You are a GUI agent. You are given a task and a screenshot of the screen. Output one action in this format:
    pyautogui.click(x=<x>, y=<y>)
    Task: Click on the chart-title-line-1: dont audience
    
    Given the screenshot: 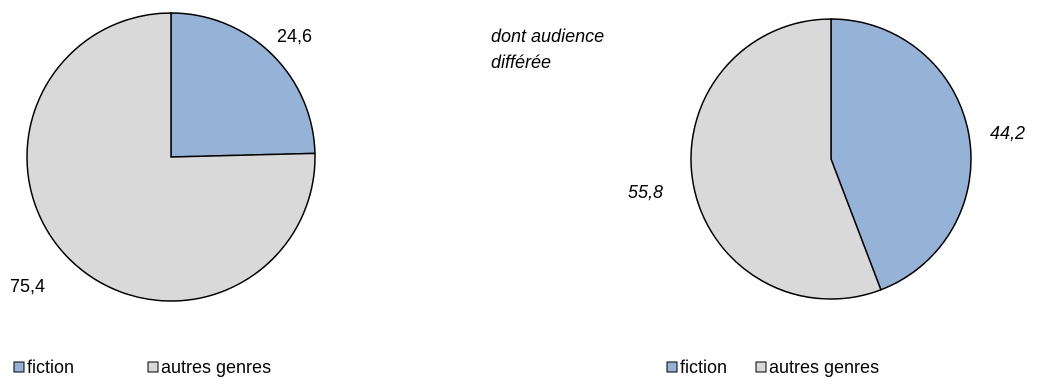 What is the action you would take?
    pyautogui.click(x=547, y=36)
    